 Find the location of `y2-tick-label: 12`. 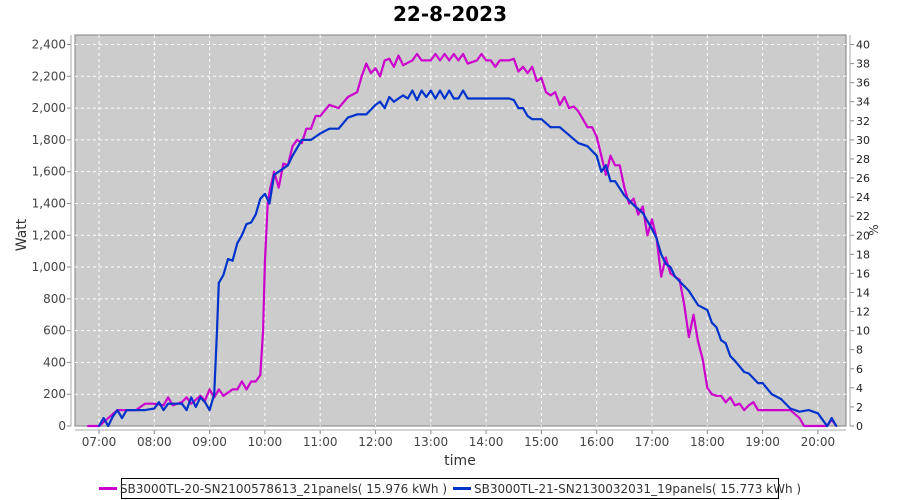

y2-tick-label: 12 is located at coordinates (863, 312).